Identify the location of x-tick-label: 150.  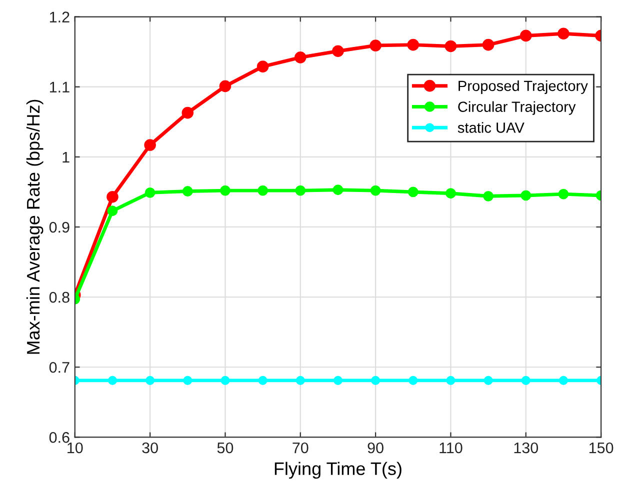
(601, 448).